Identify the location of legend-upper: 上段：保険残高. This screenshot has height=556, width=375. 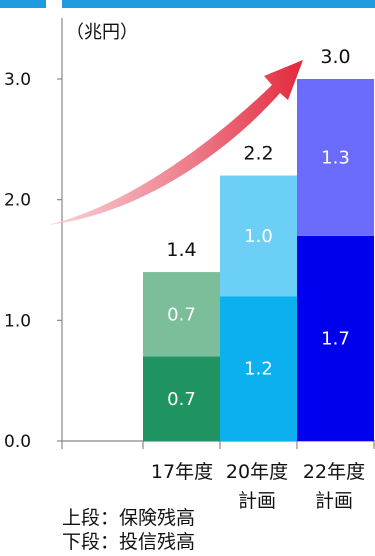
(129, 518).